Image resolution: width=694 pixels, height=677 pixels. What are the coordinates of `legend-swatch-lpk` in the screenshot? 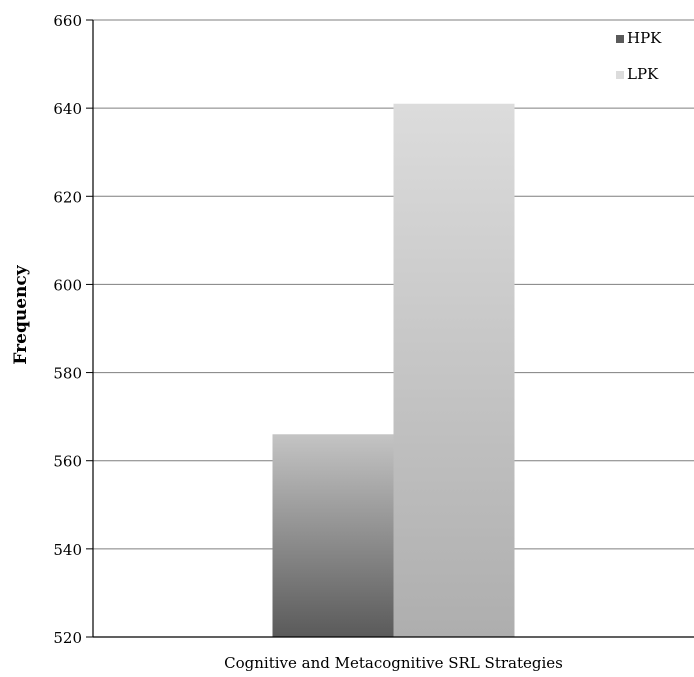 It's located at (620, 75).